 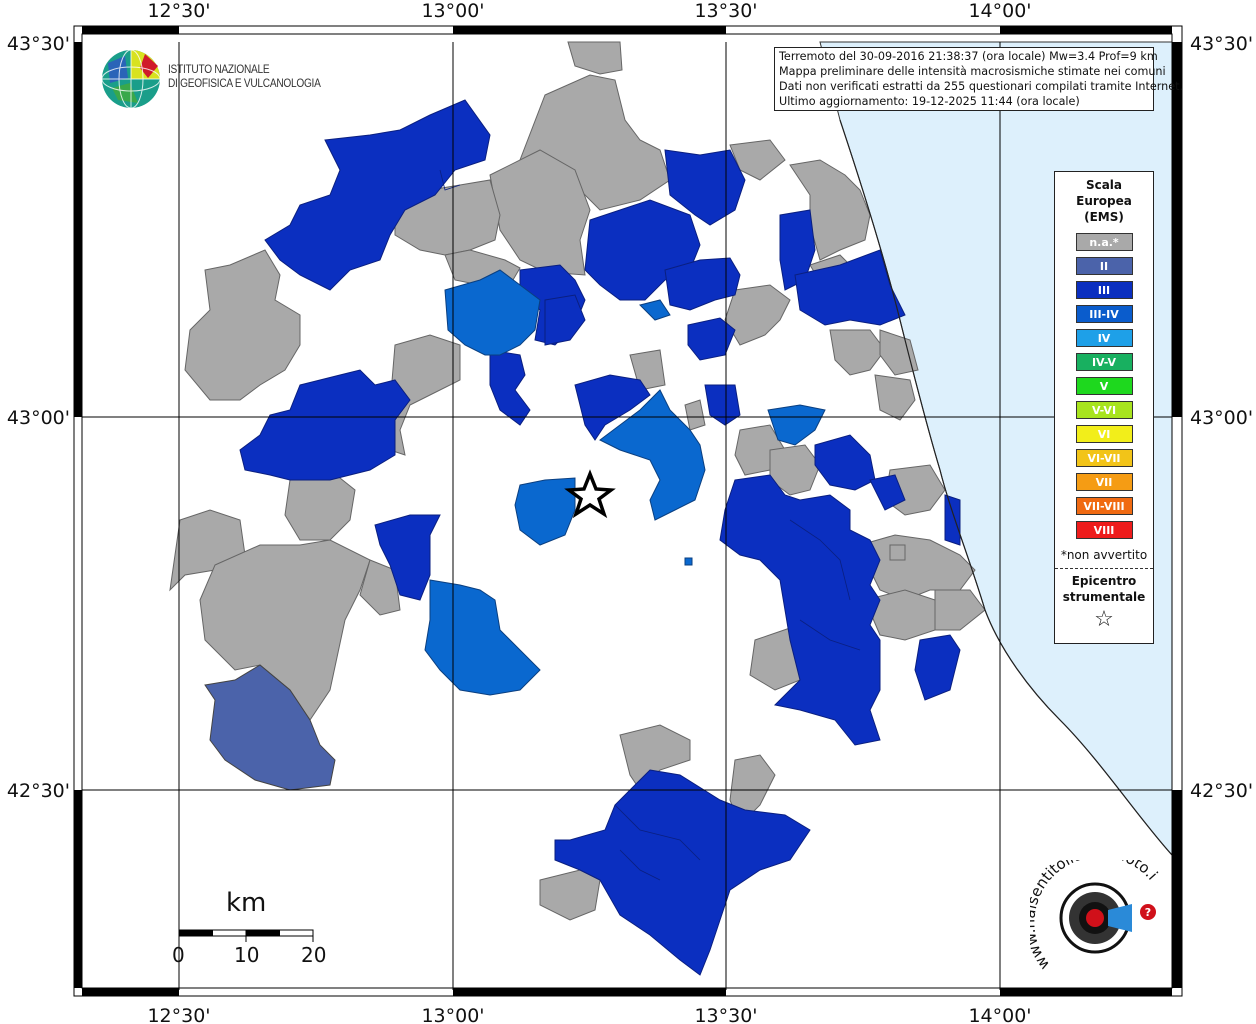 What do you see at coordinates (131, 79) in the screenshot?
I see `ingv-globe-icon` at bounding box center [131, 79].